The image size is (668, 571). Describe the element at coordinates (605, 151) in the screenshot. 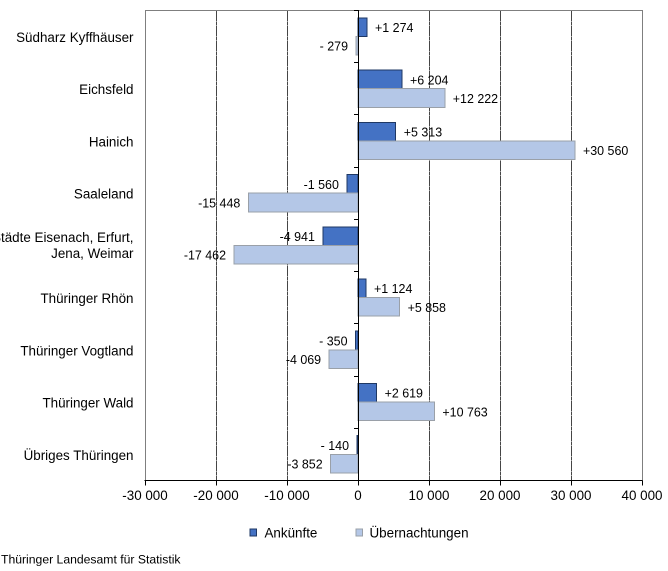

I see `svg-text: +30 560` at that location.